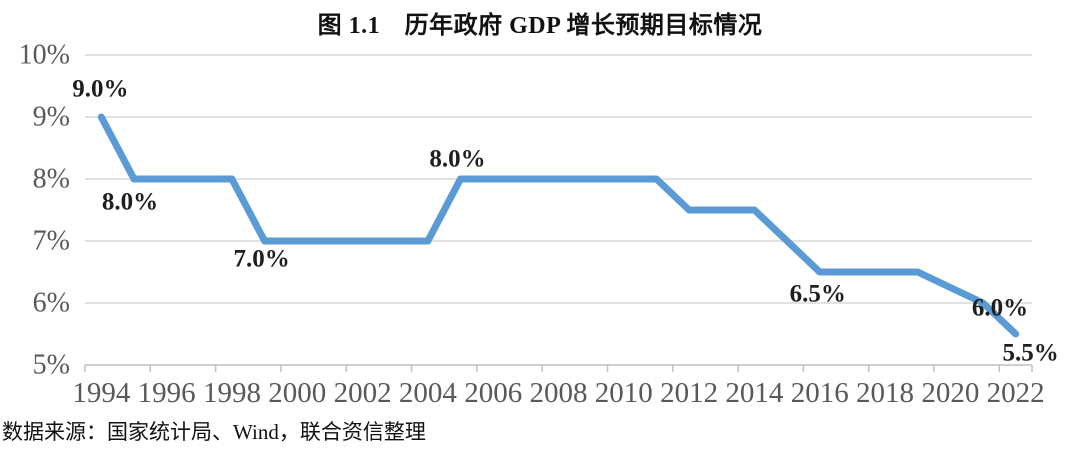 This screenshot has width=1080, height=451. Describe the element at coordinates (232, 393) in the screenshot. I see `x-axis-label: 1998` at that location.